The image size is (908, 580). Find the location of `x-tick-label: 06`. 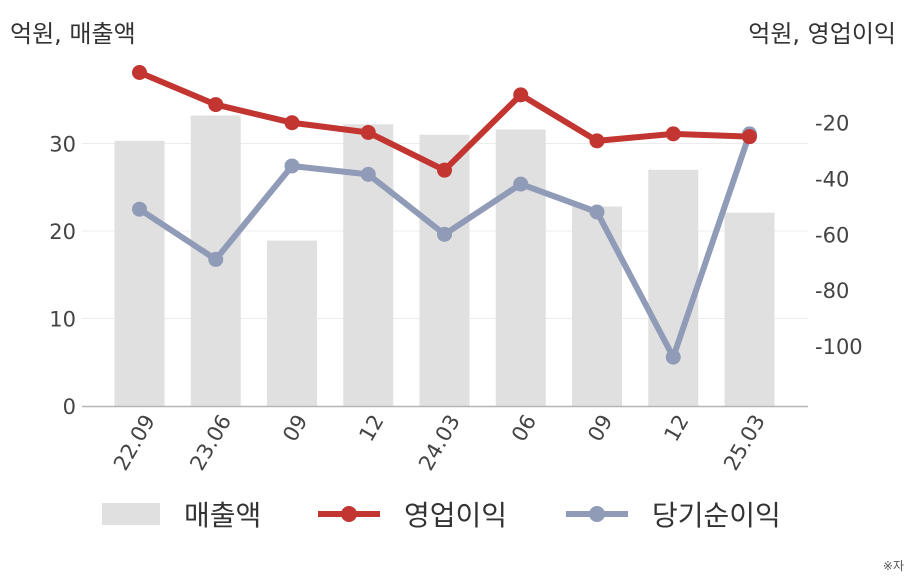

x-tick-label: 06 is located at coordinates (524, 428).